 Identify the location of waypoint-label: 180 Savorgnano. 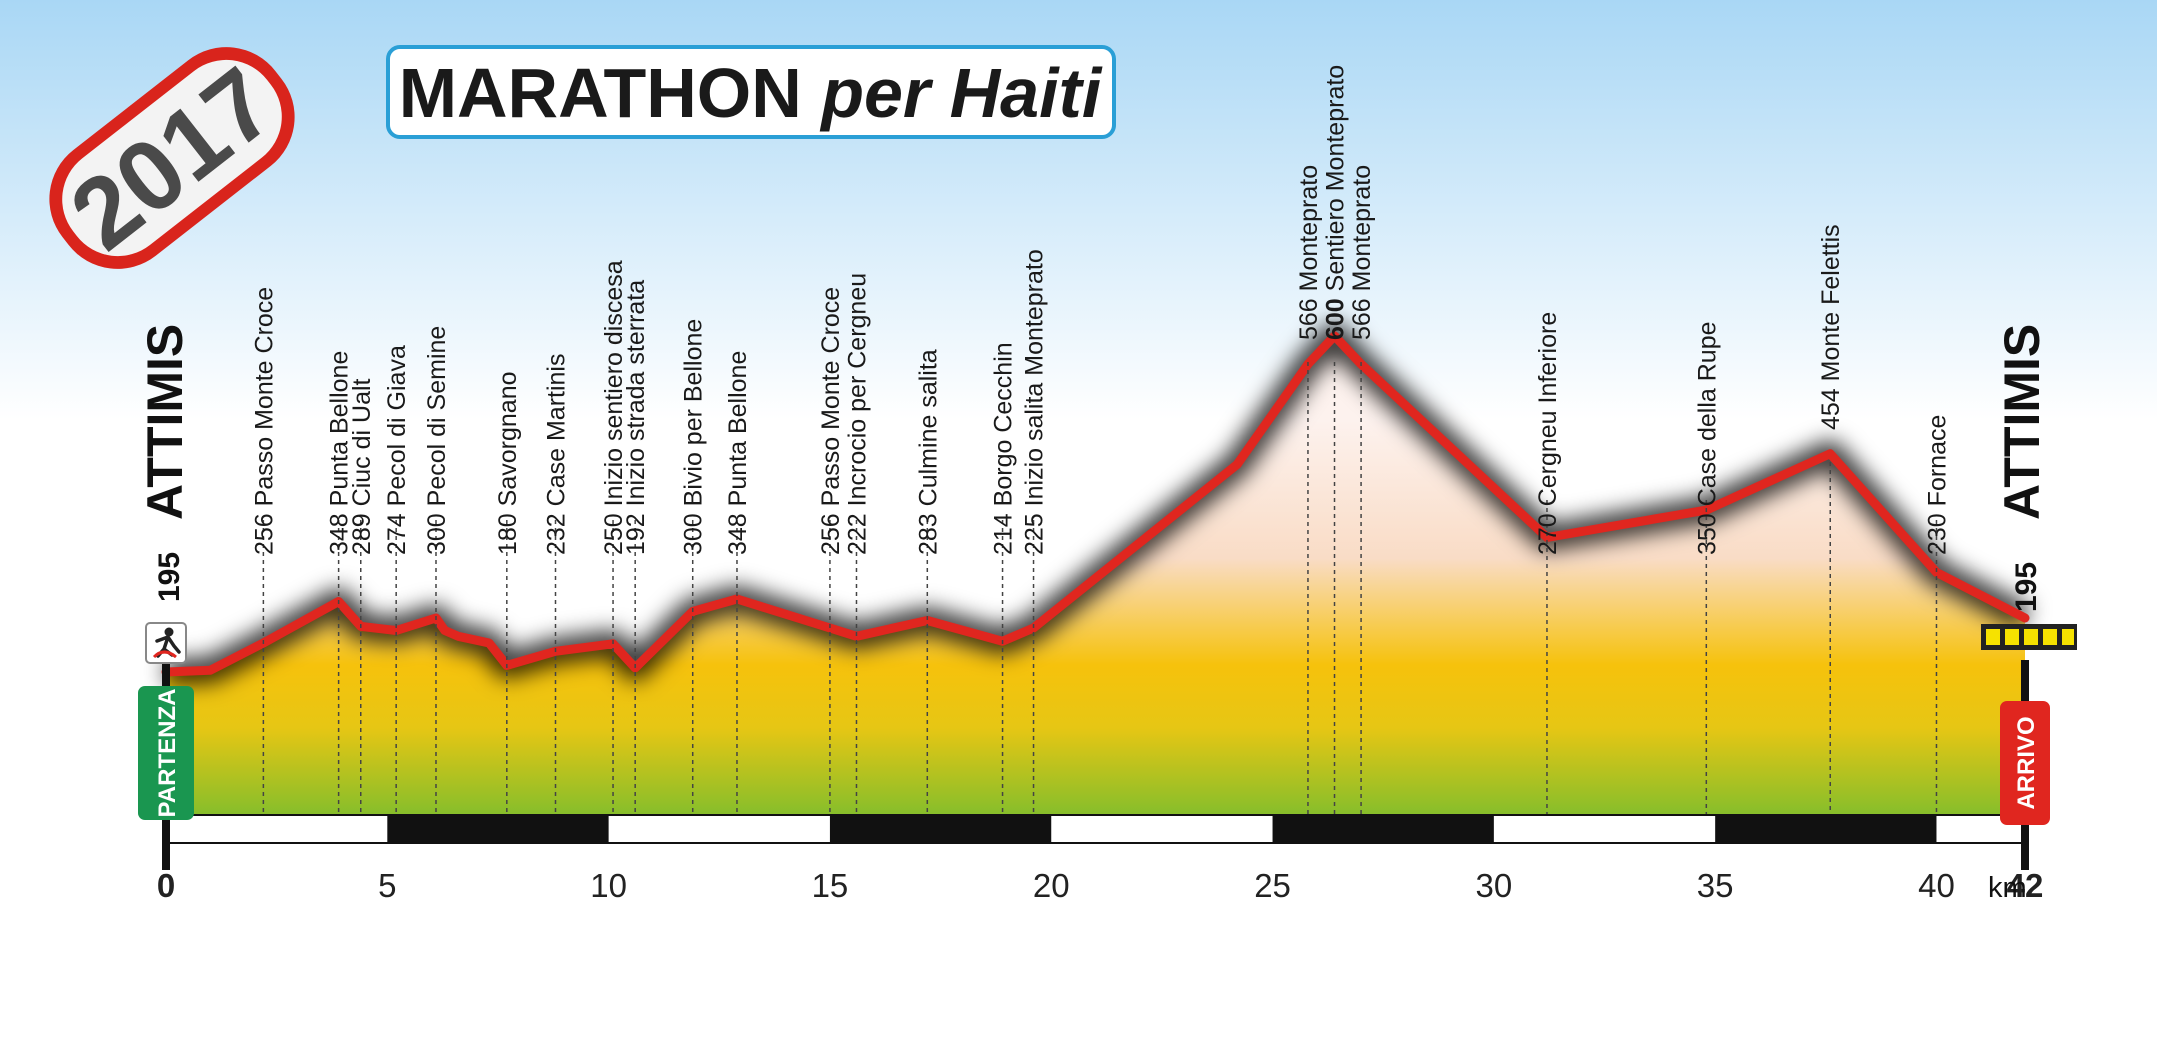
(508, 464).